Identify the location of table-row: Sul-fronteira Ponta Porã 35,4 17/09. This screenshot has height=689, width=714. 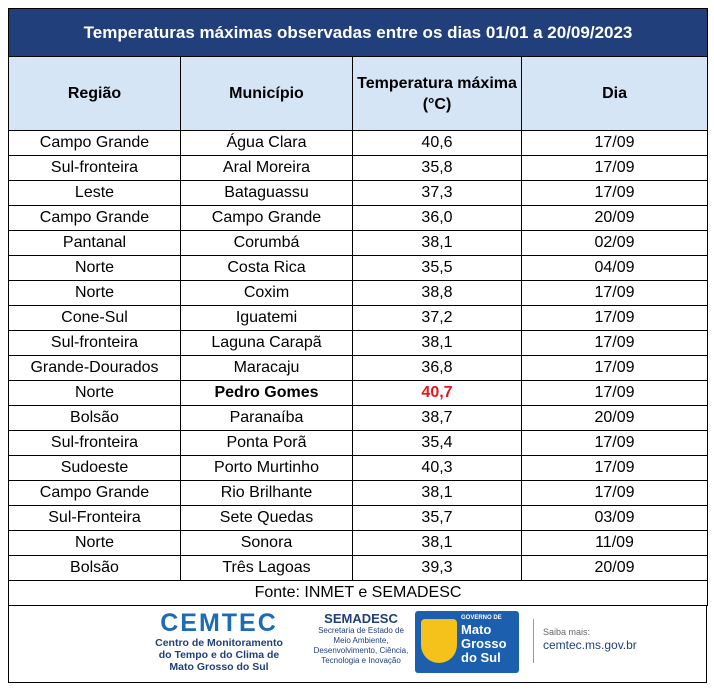
(358, 443).